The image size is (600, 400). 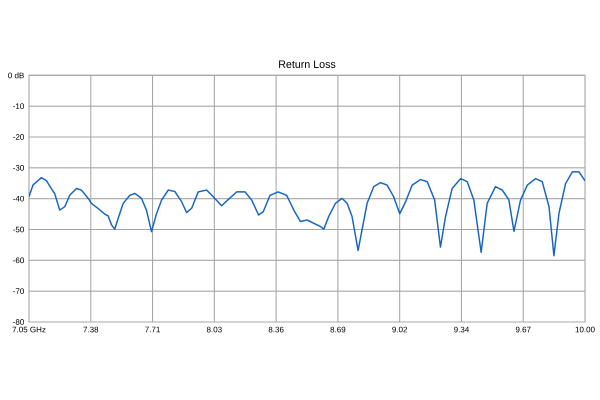 I want to click on y-tick-label: -10, so click(x=18, y=106).